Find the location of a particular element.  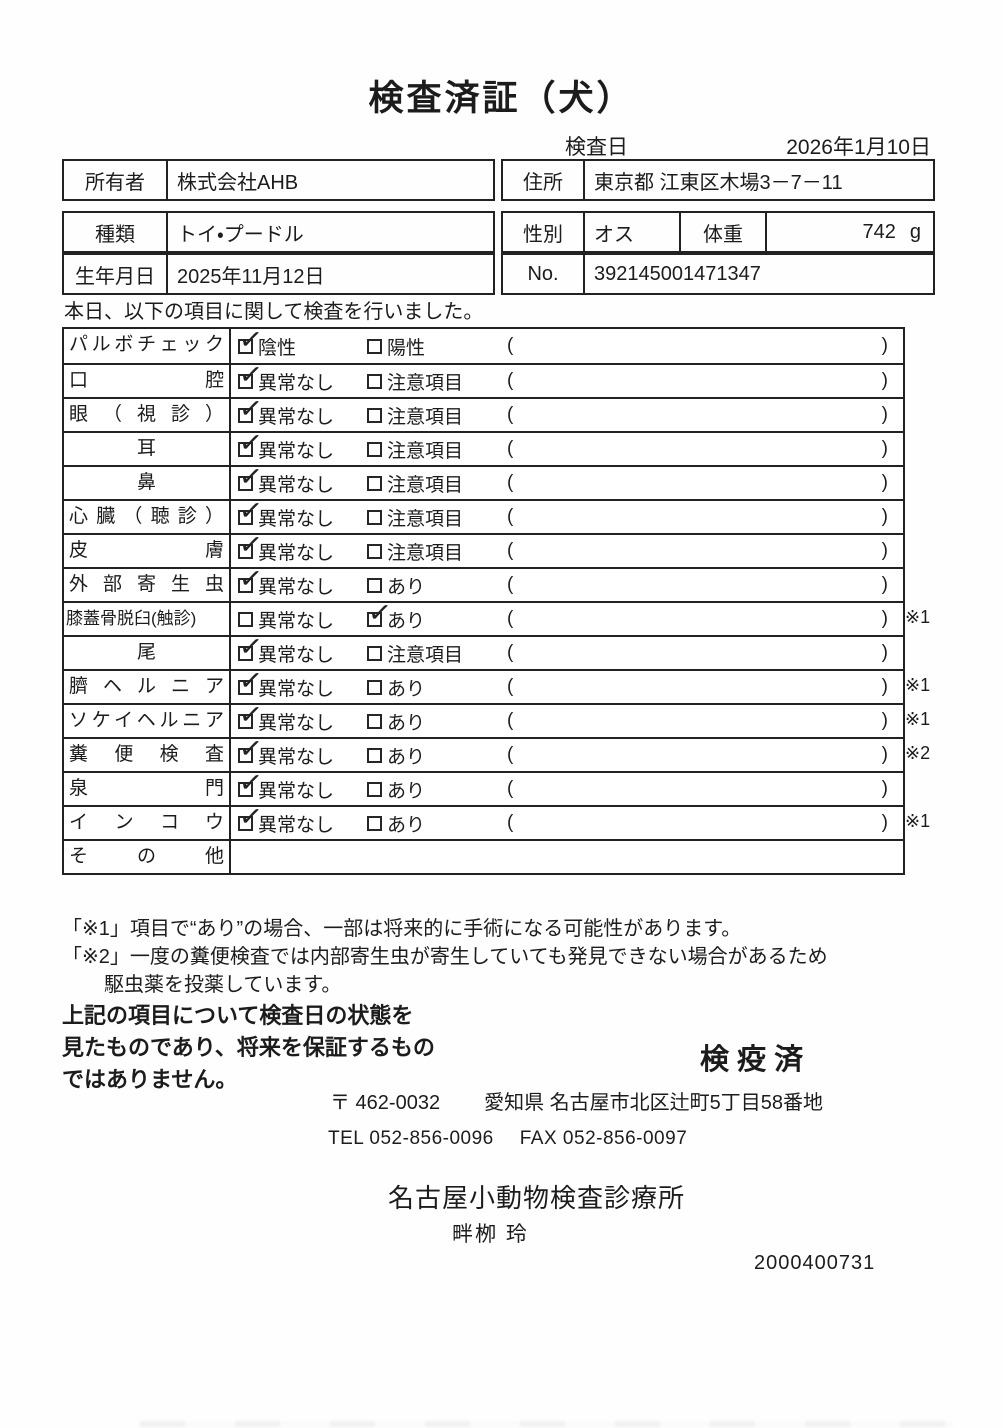

veterinarian-name: 畔栁 玲 is located at coordinates (490, 1234).